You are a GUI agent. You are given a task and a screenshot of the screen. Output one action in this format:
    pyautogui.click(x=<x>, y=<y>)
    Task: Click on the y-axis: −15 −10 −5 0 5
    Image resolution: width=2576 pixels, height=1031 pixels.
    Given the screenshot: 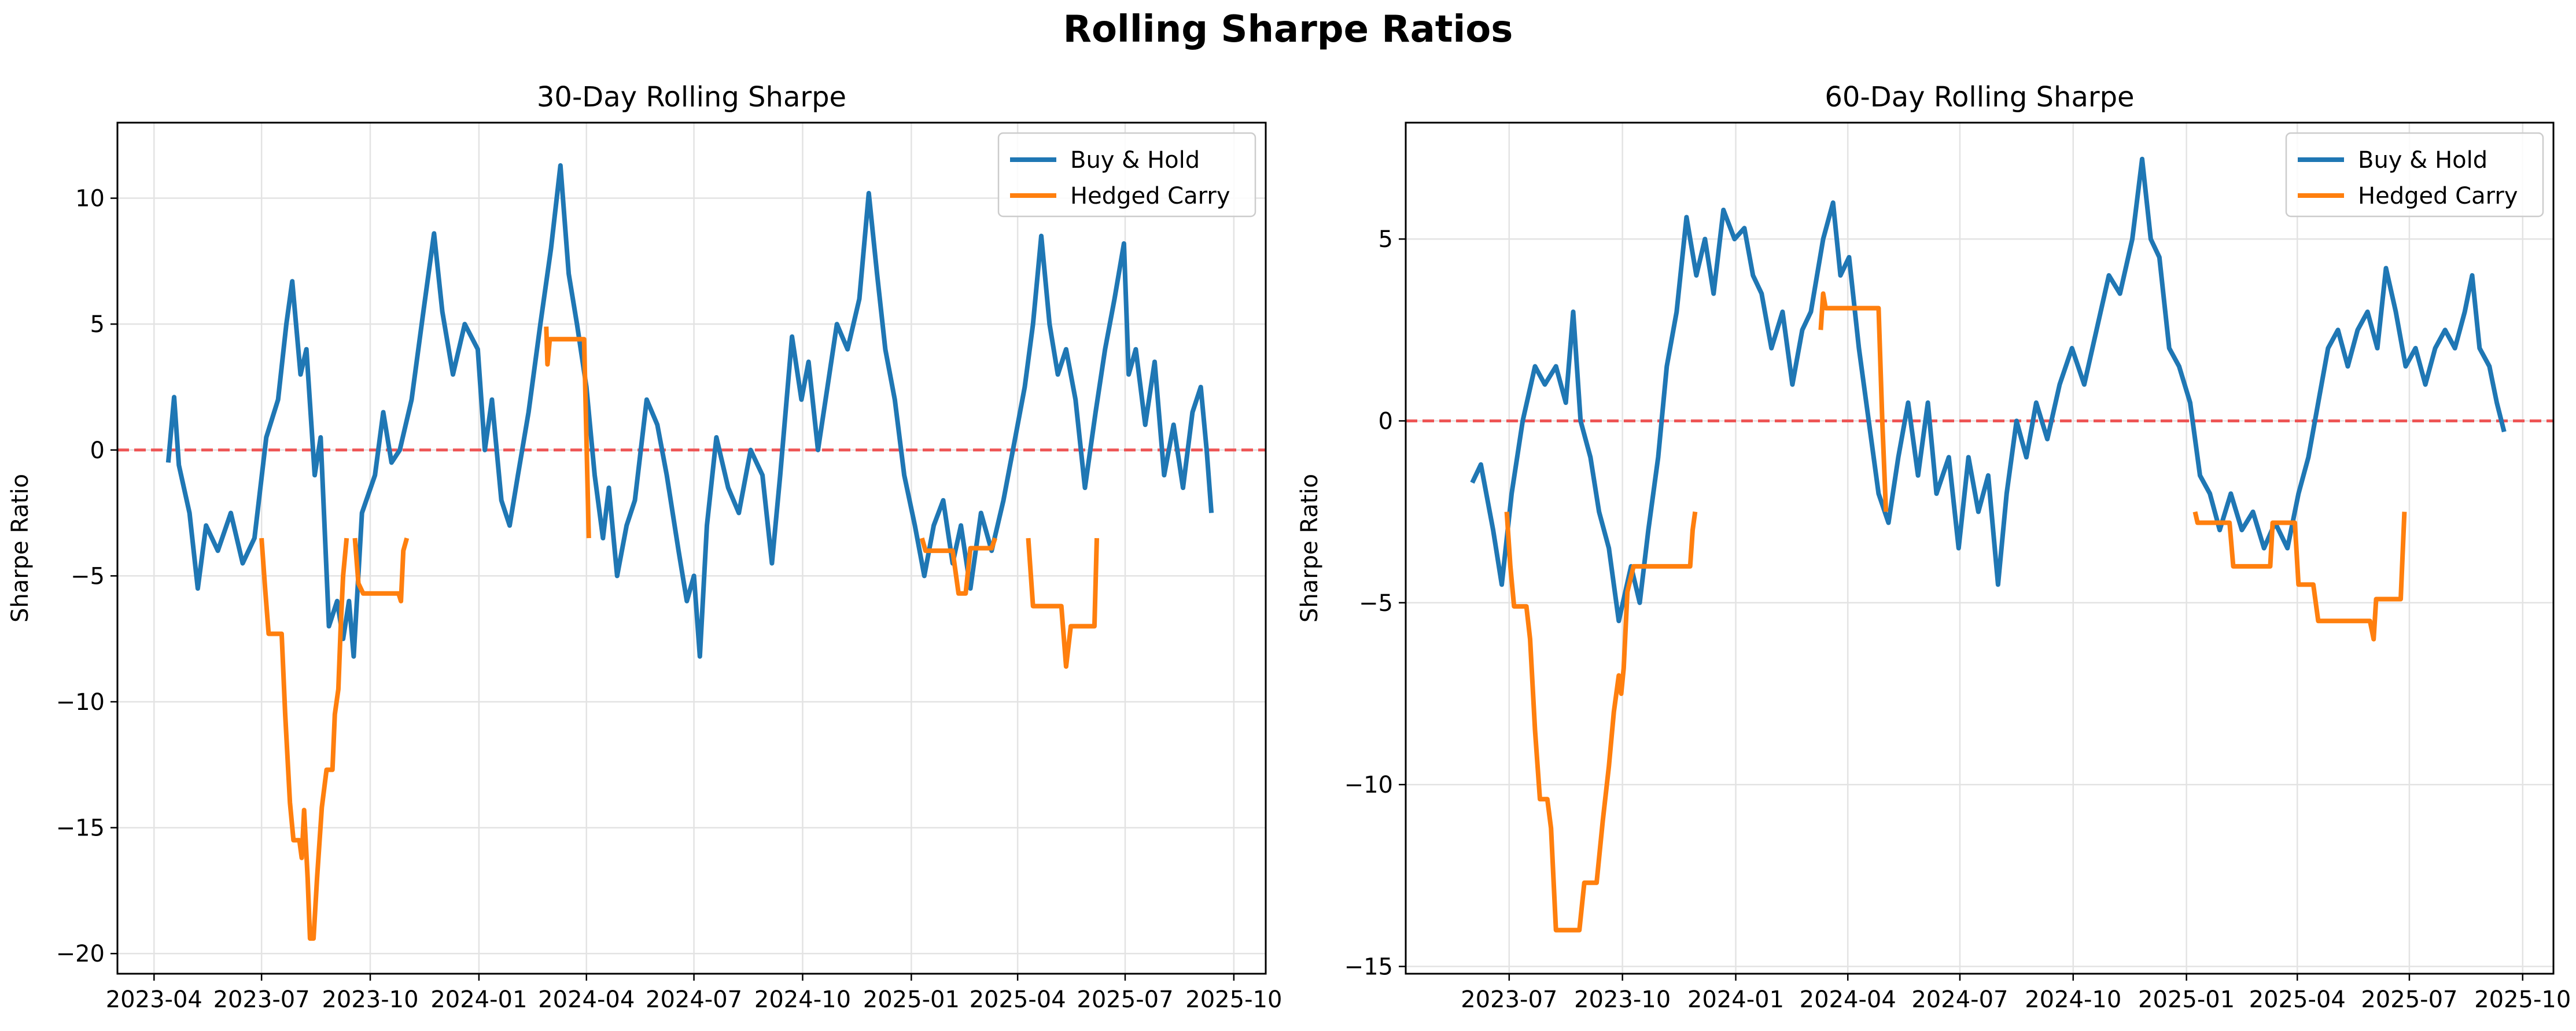 What is the action you would take?
    pyautogui.click(x=1375, y=603)
    